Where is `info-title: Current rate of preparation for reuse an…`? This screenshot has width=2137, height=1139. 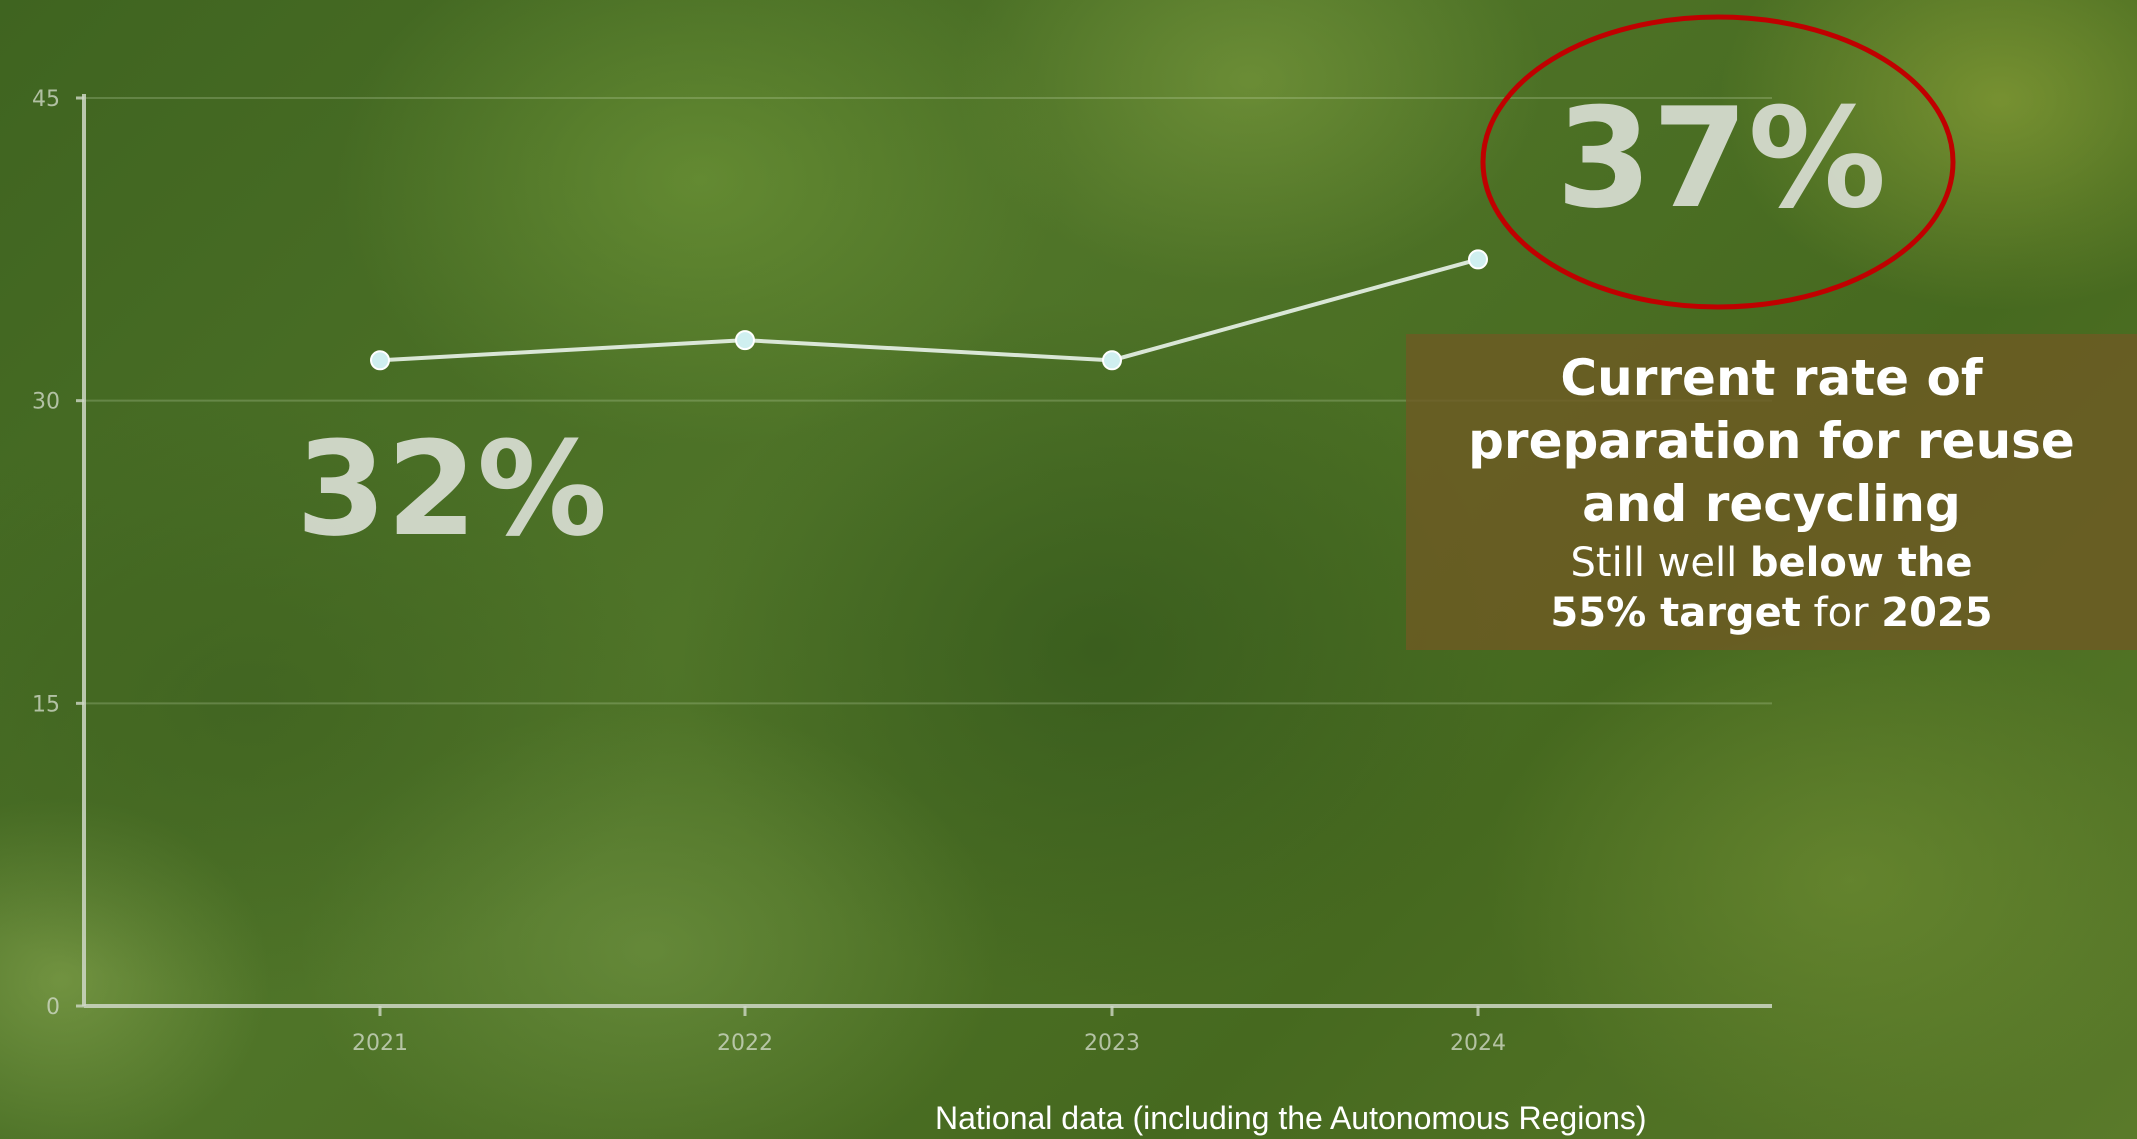 info-title: Current rate of preparation for reuse an… is located at coordinates (1771, 440).